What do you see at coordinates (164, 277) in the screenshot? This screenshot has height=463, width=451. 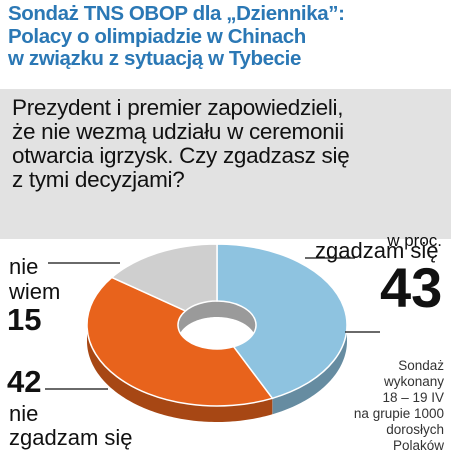 I see `slice-dontknow` at bounding box center [164, 277].